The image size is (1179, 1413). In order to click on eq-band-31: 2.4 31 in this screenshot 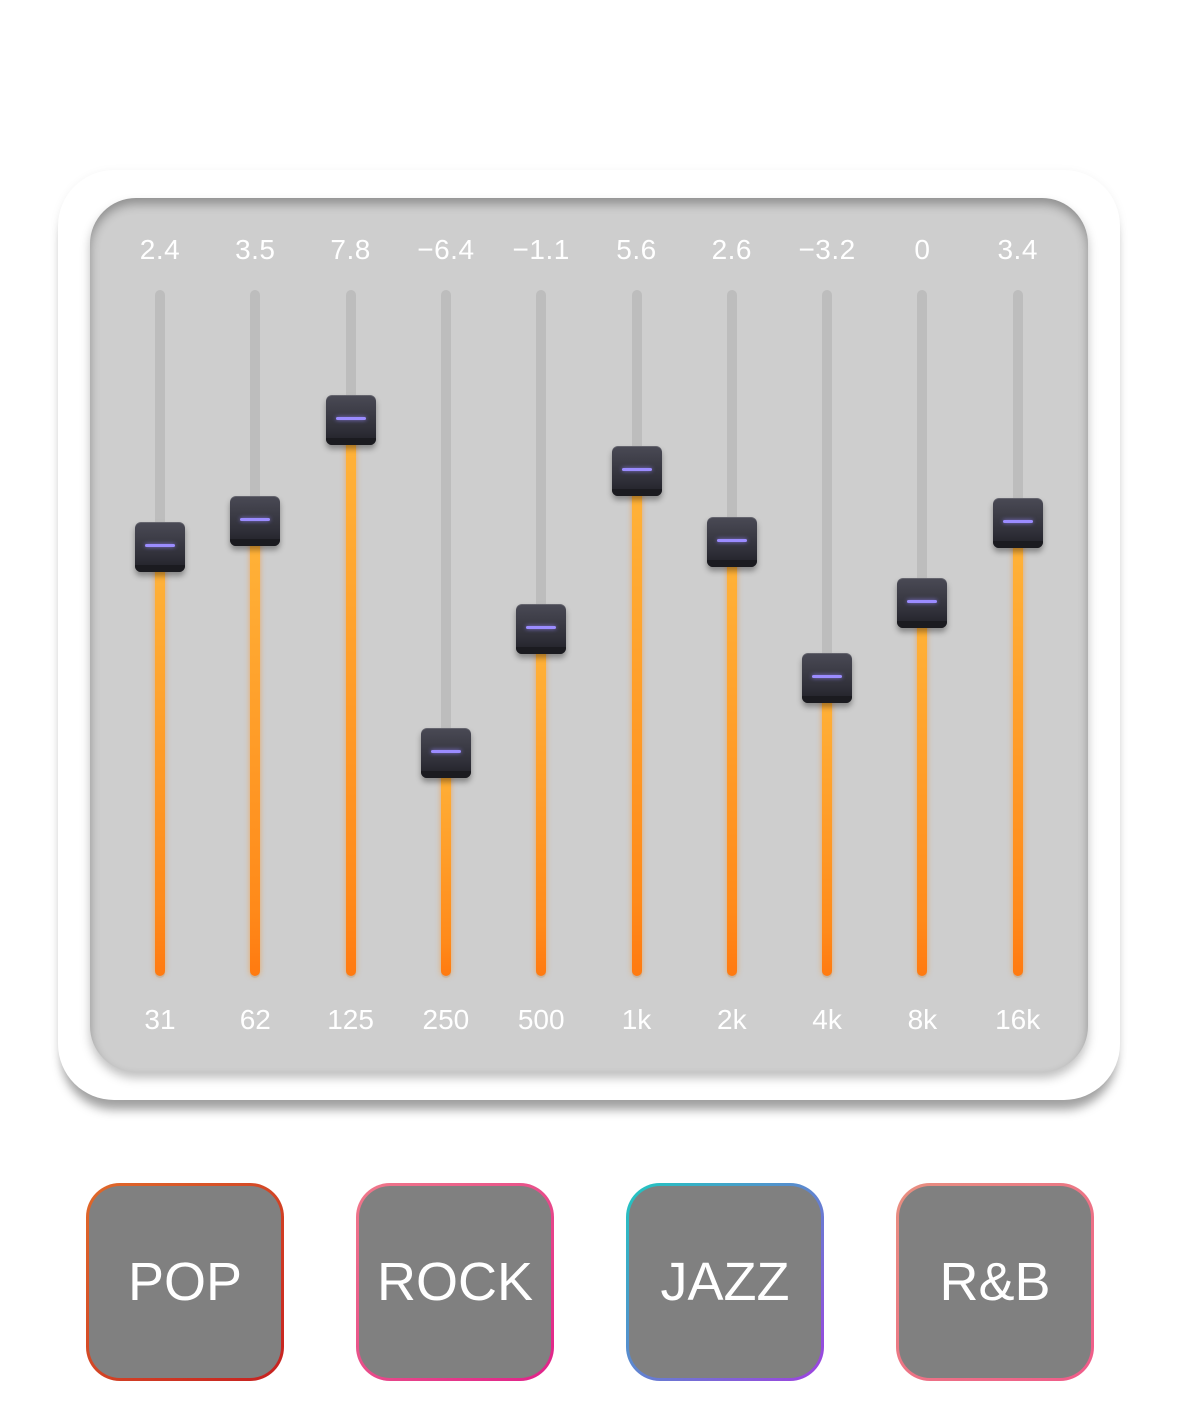, I will do `click(160, 635)`.